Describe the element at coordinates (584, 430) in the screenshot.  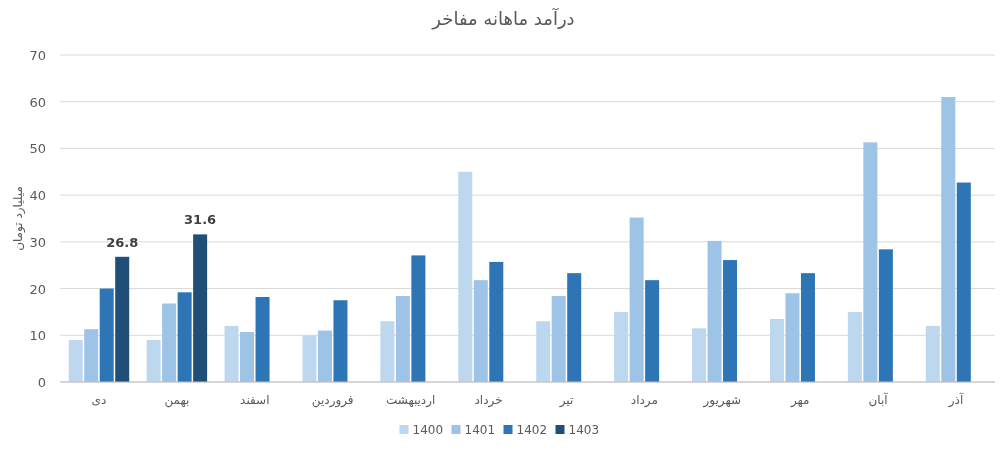
I see `legend-label: 1403` at that location.